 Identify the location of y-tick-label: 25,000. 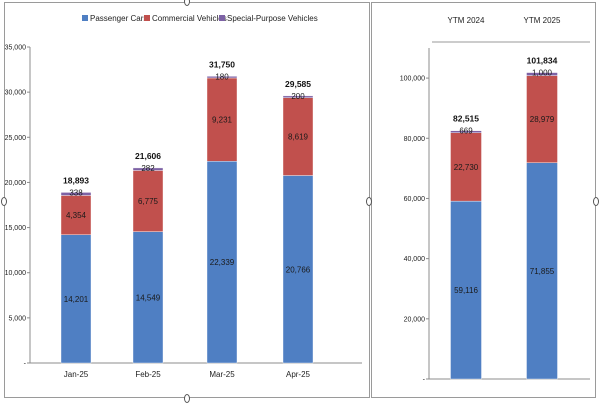
(16, 138).